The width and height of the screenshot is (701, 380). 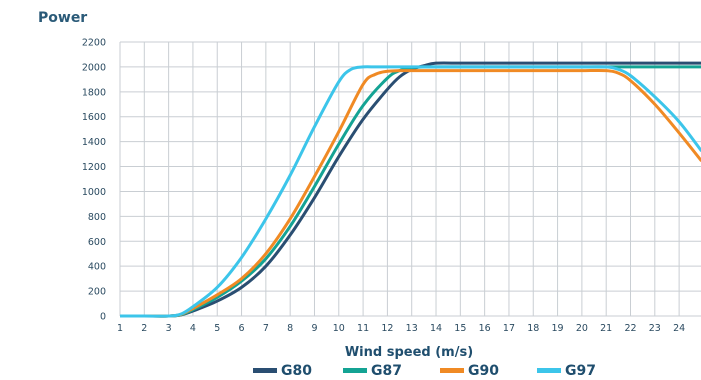 I want to click on x-tick-label: 10, so click(x=339, y=328).